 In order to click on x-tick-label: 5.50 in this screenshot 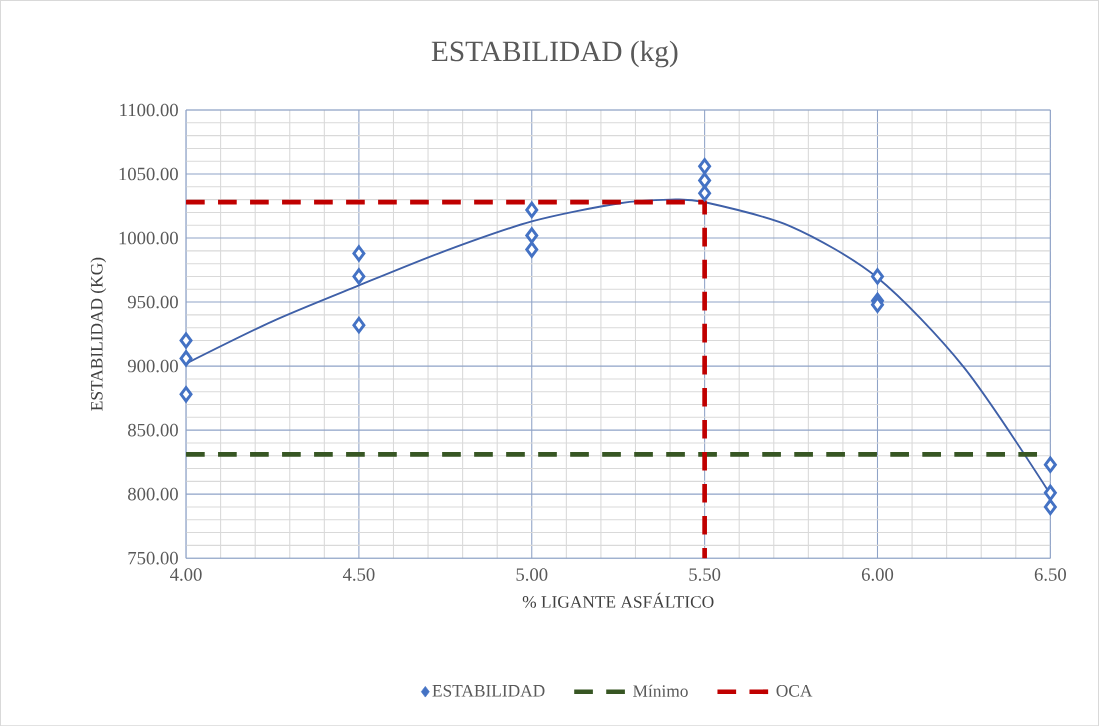, I will do `click(705, 574)`.